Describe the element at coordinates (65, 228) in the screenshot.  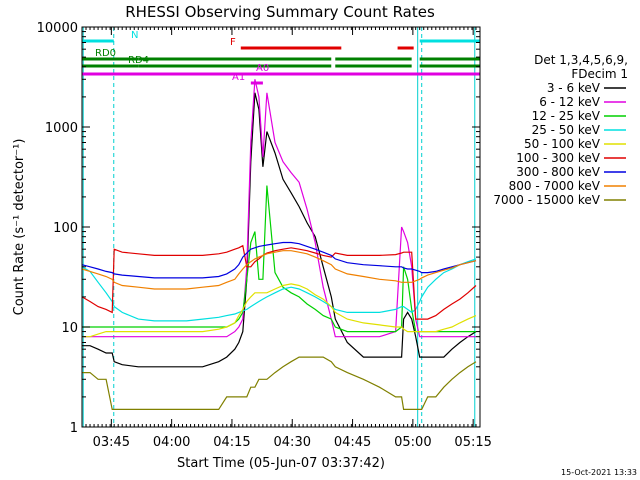
I see `y-tick-label-2: 100` at that location.